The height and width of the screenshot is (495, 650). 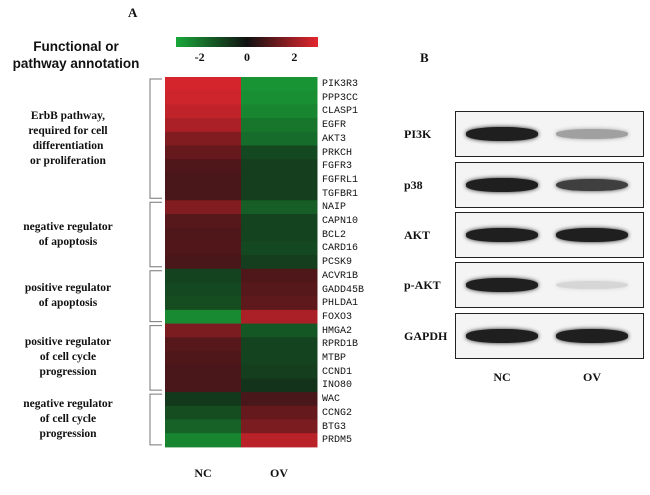 What do you see at coordinates (340, 112) in the screenshot?
I see `gene-label: CLASP1` at bounding box center [340, 112].